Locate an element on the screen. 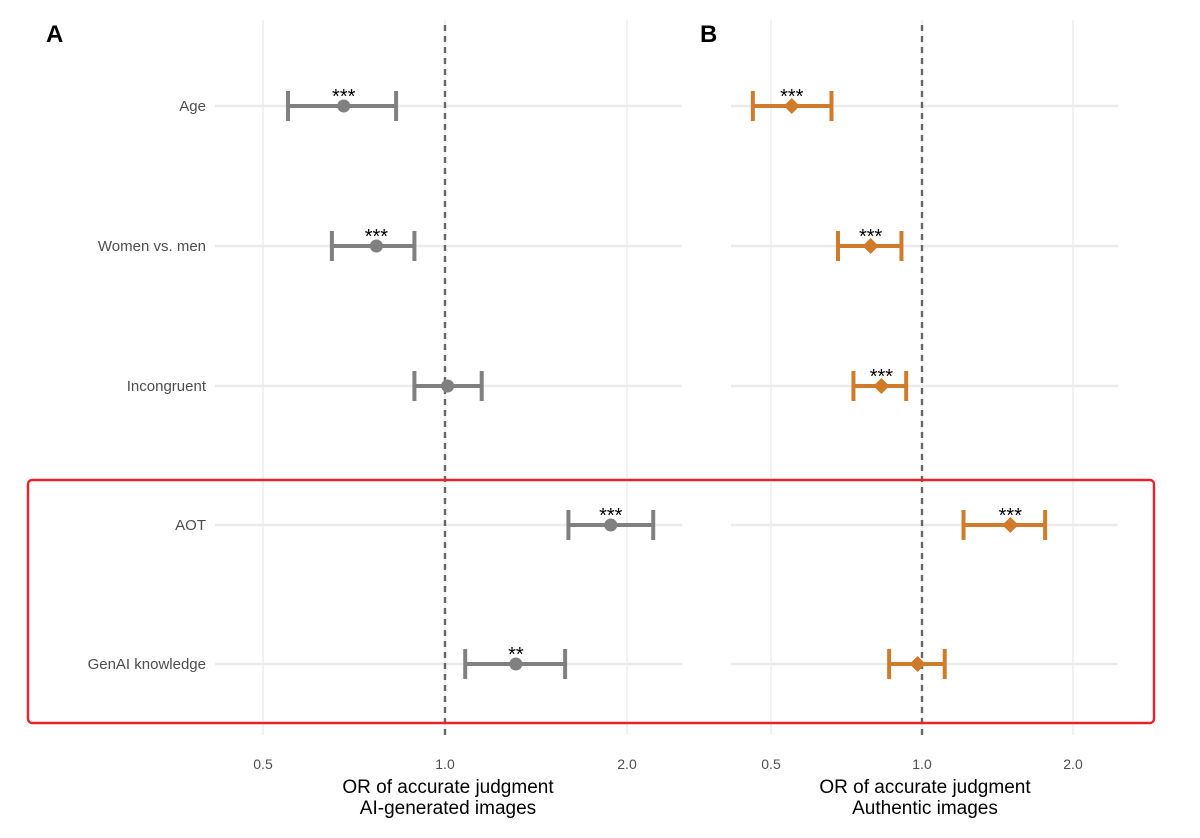 The width and height of the screenshot is (1200, 838). category-label: AOT is located at coordinates (190, 525).